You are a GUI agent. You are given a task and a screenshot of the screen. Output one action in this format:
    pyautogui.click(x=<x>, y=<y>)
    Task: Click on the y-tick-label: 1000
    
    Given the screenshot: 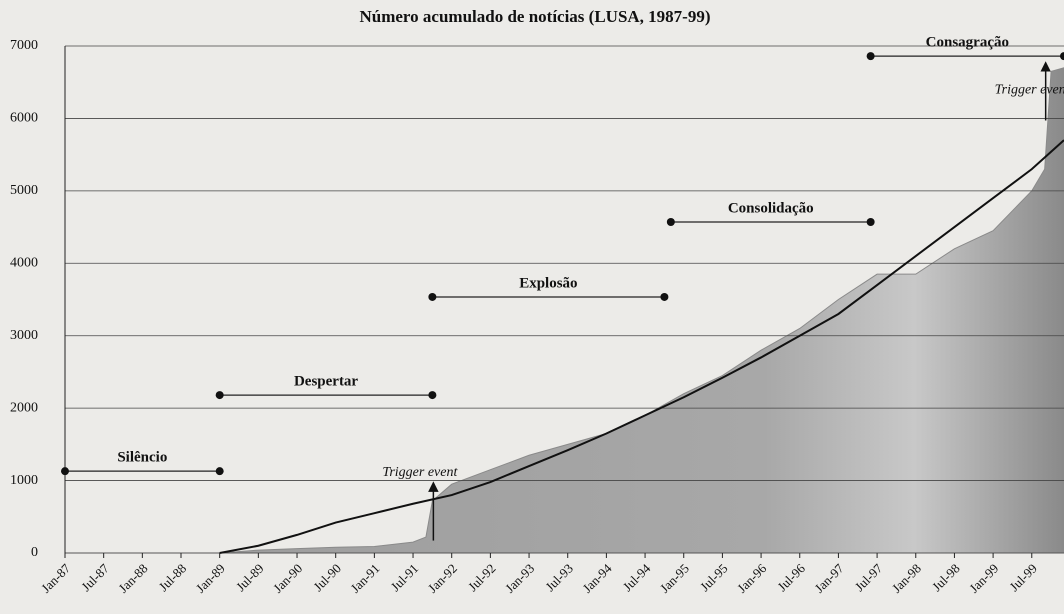 What is the action you would take?
    pyautogui.click(x=24, y=480)
    